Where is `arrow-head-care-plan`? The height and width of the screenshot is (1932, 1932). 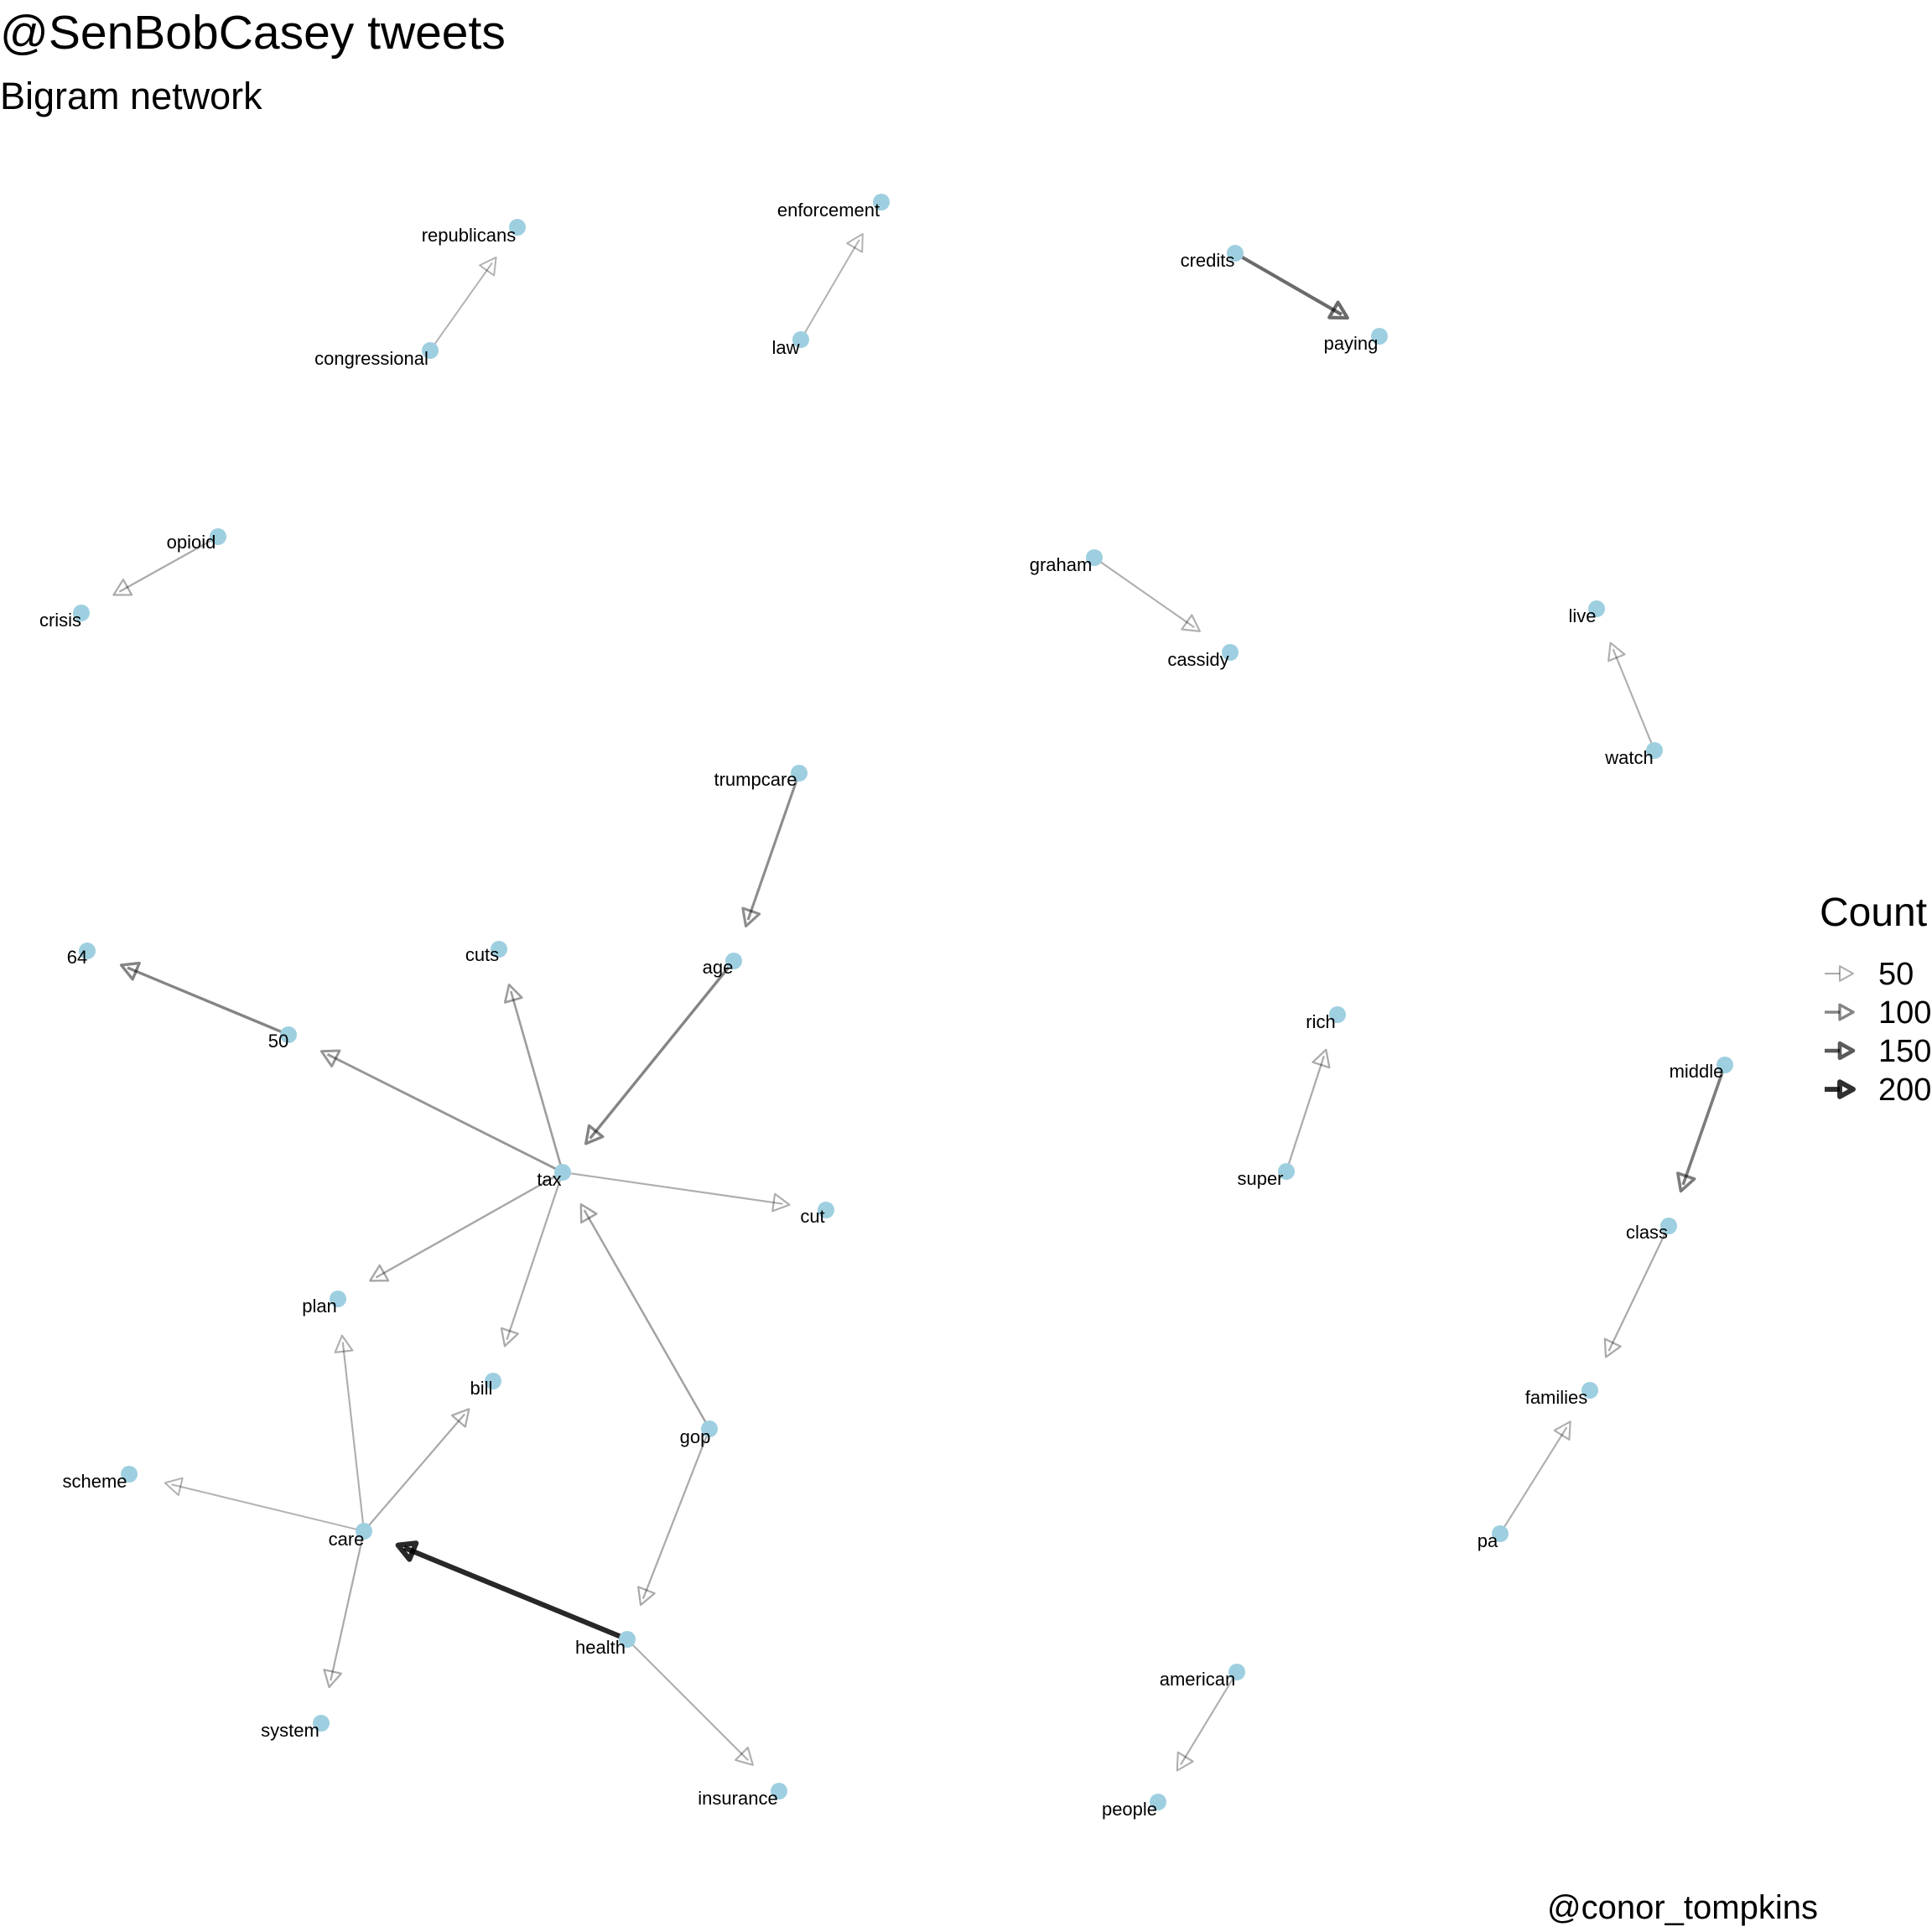
arrow-head-care-plan is located at coordinates (344, 1343).